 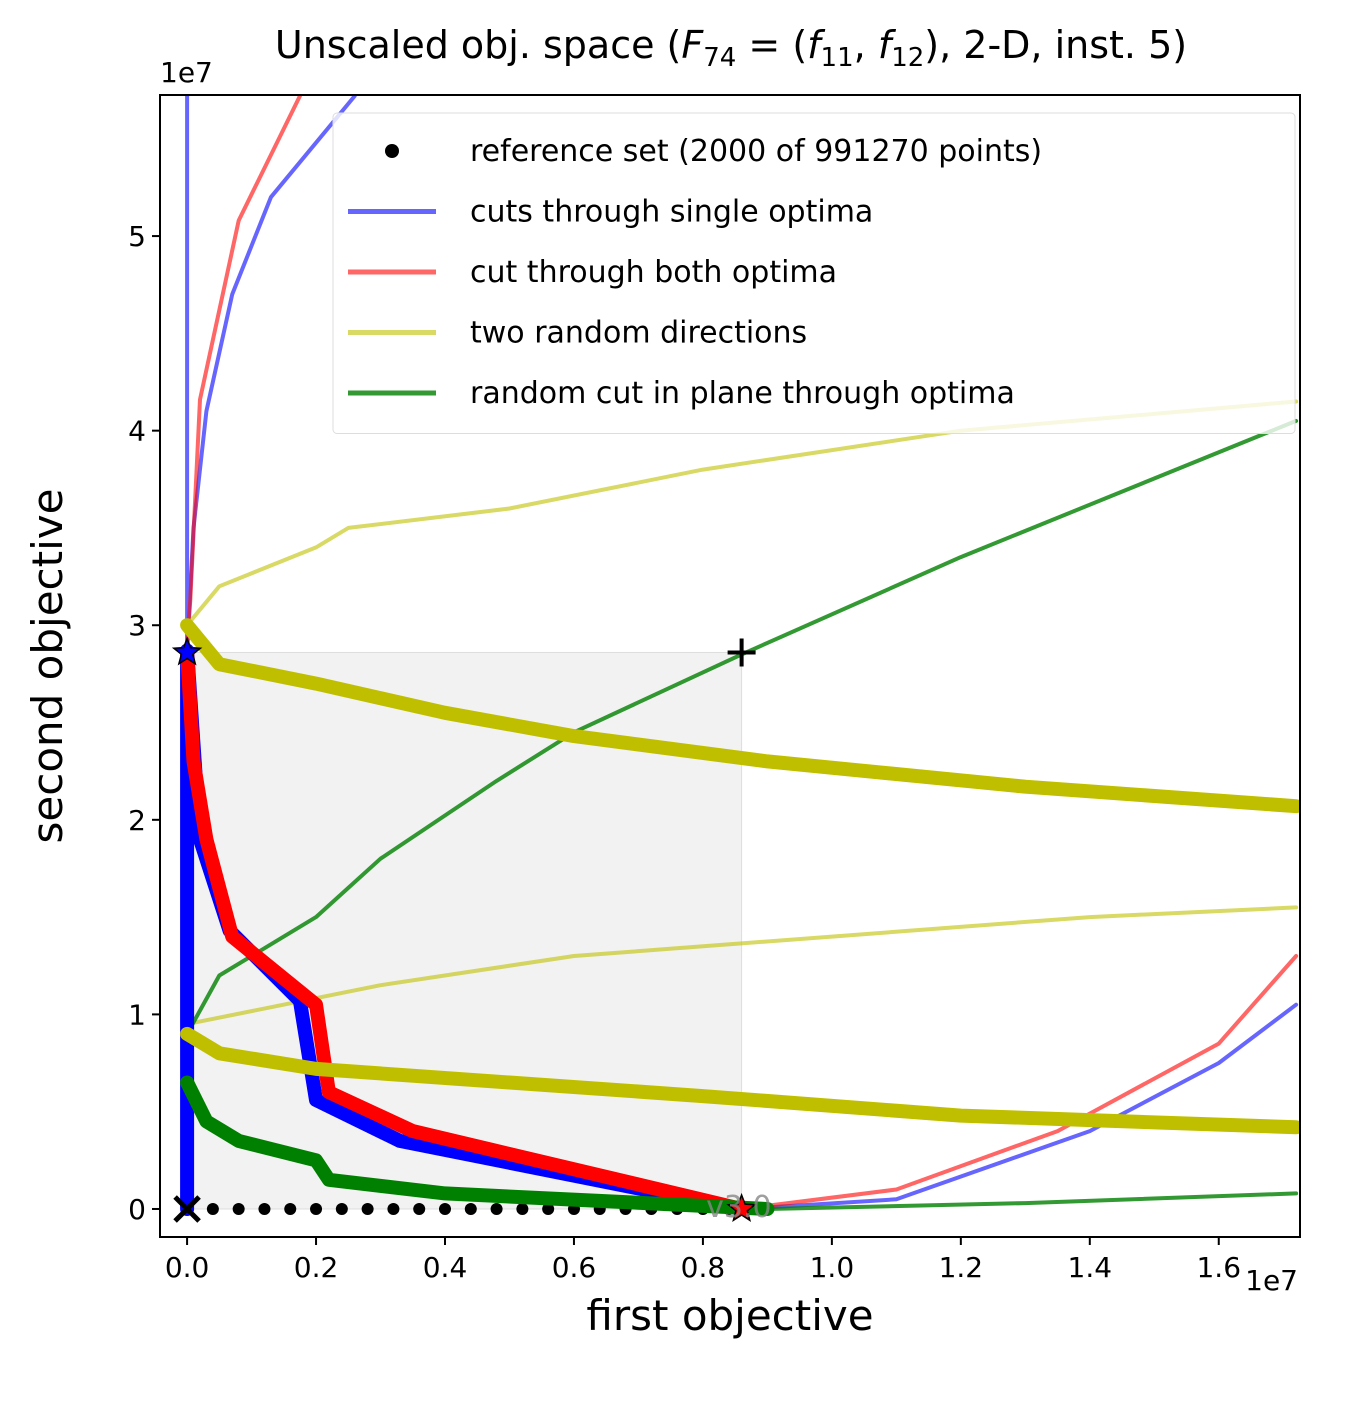 I want to click on y-tick-label: 5, so click(x=137, y=236).